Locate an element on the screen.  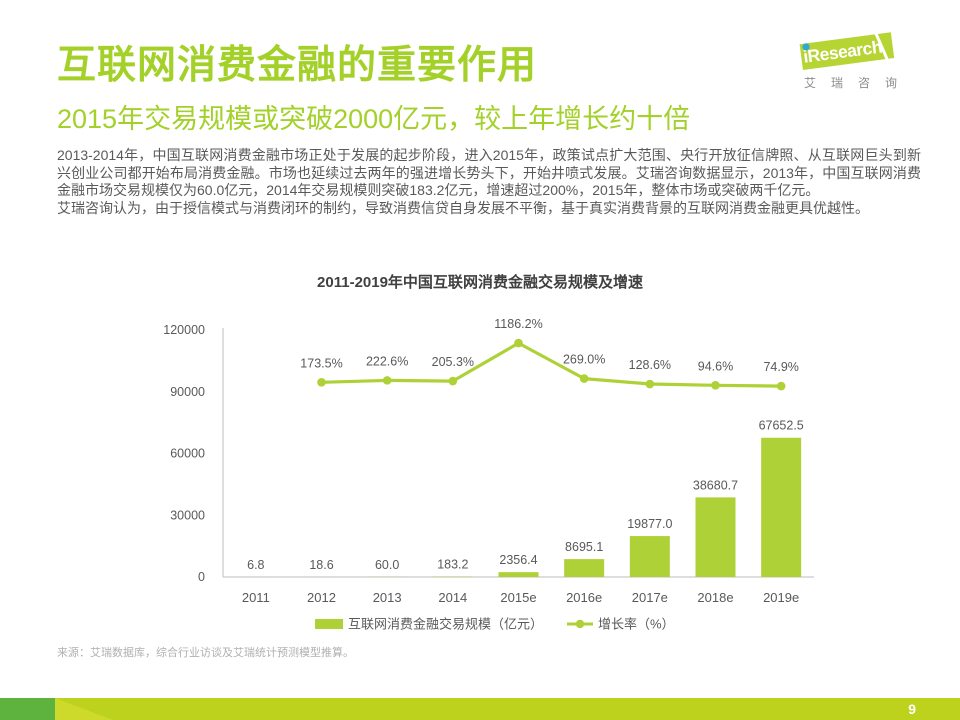
source-note: 来源：艾瑞数据库，综合行业访谈及艾瑞统计预测模型推算。 is located at coordinates (205, 653).